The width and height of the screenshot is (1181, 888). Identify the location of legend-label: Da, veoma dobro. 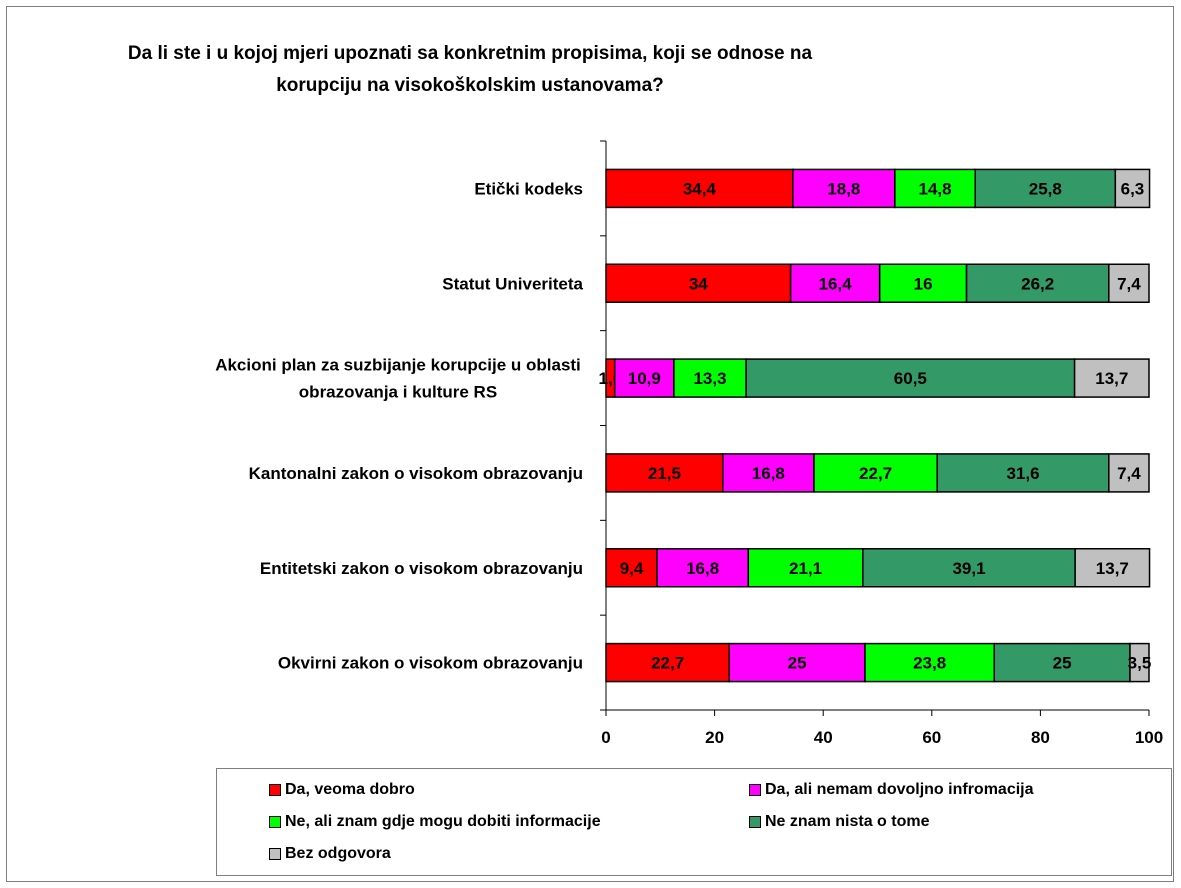
(350, 789).